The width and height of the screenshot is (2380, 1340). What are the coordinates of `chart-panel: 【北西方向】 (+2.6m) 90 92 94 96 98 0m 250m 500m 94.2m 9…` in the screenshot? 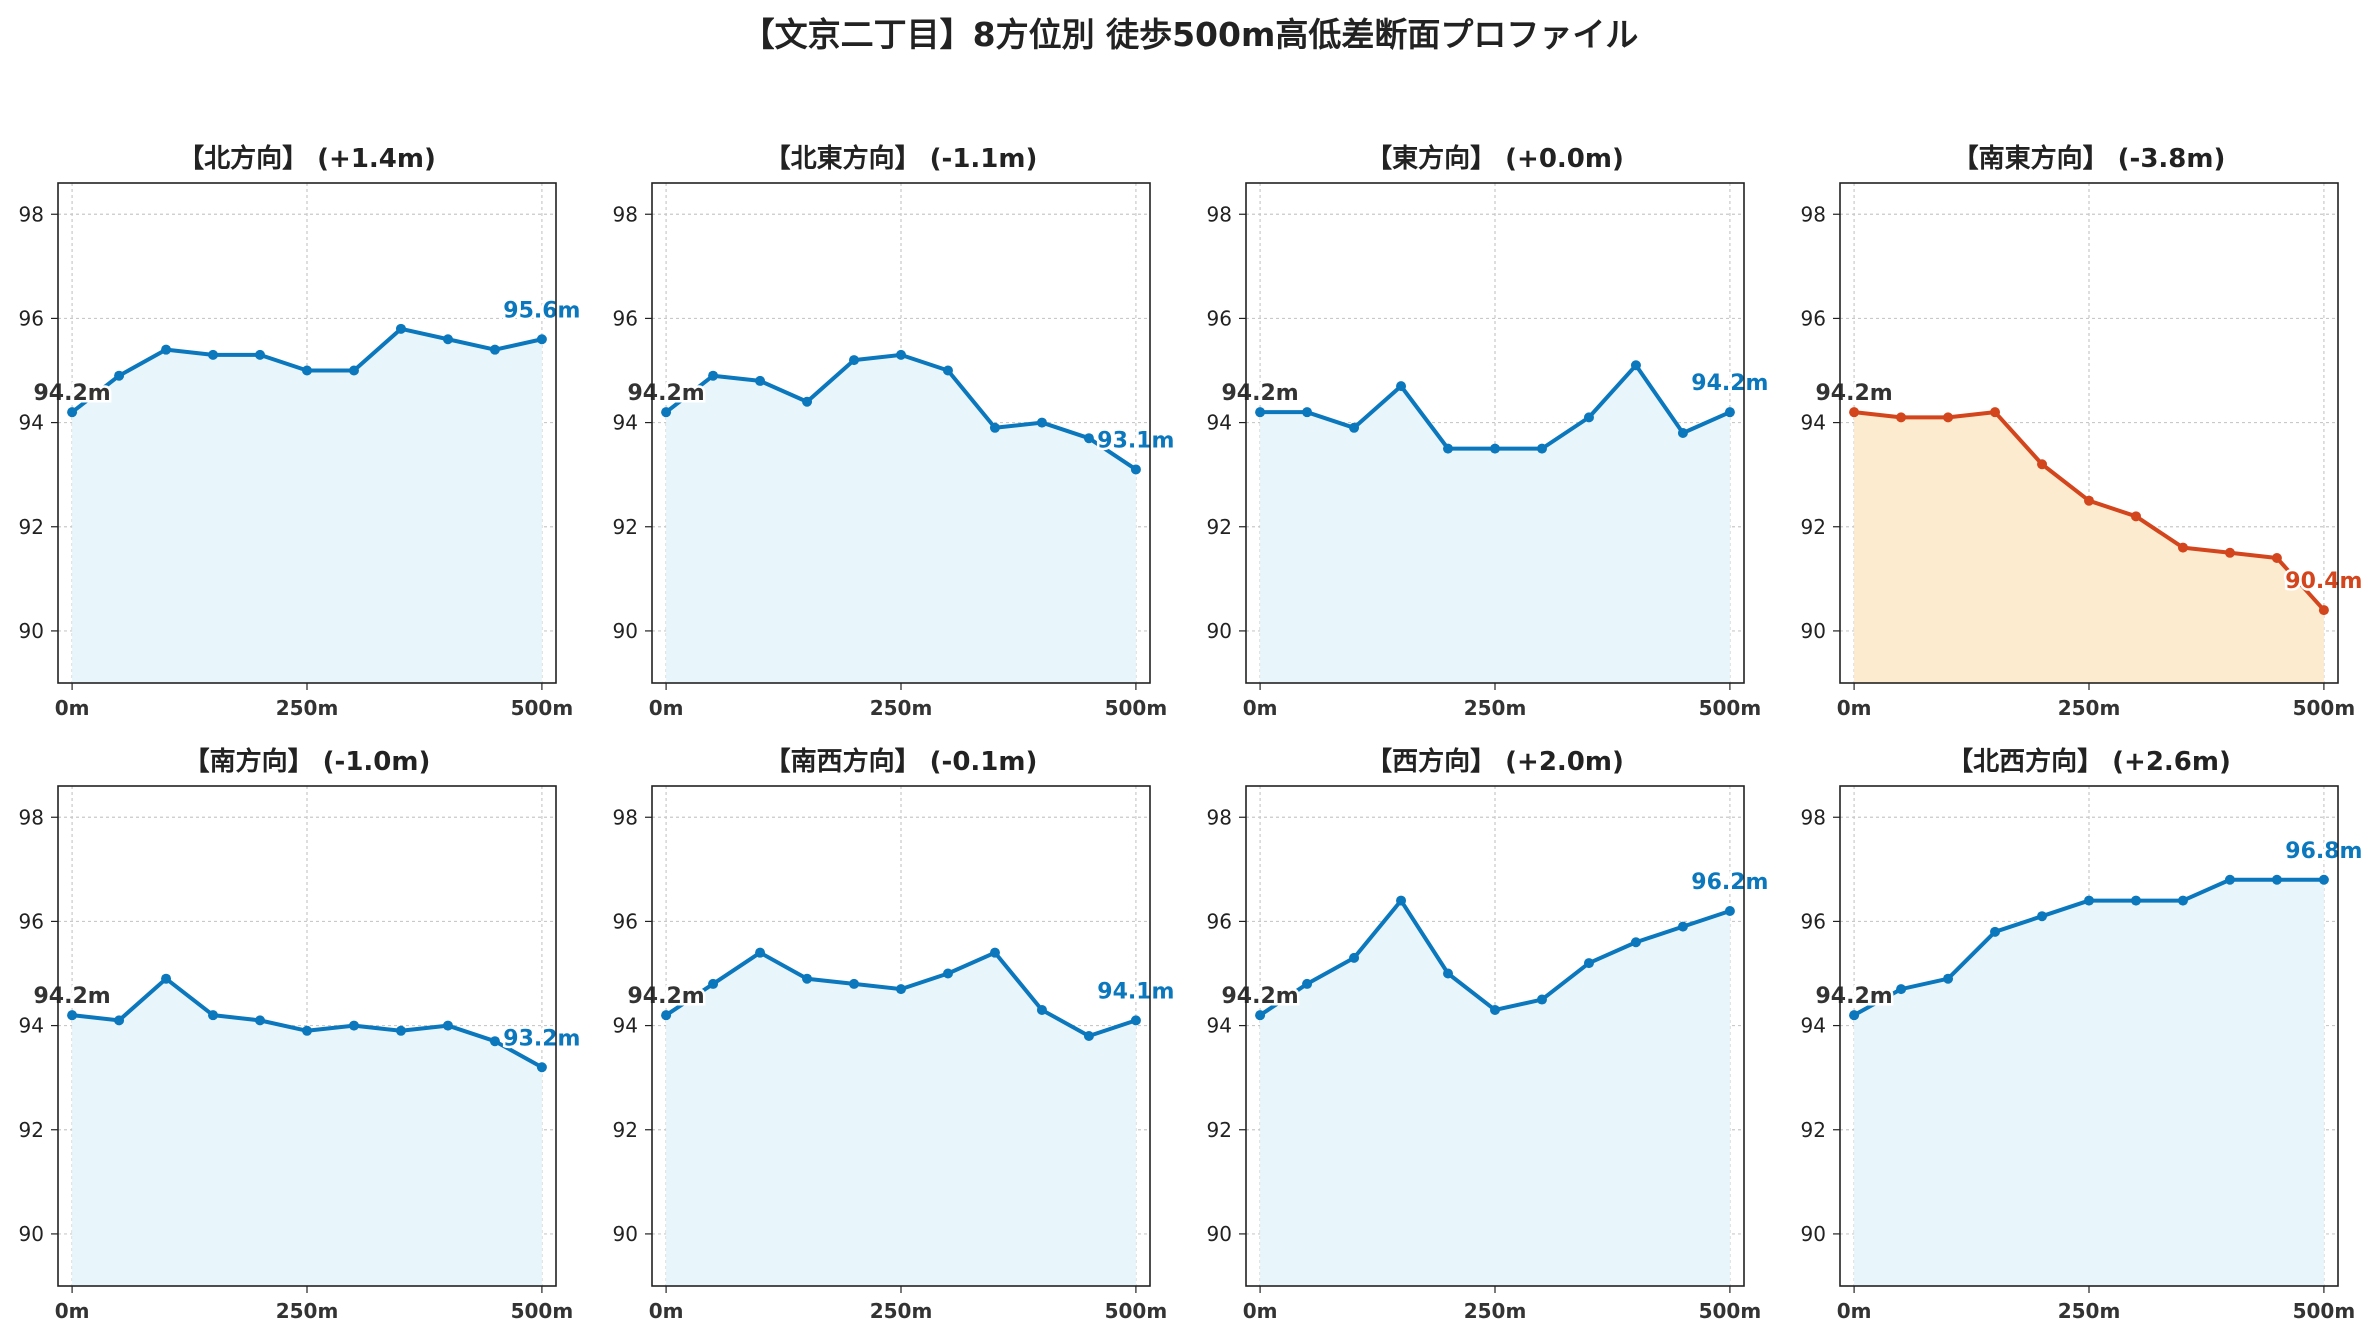 It's located at (2083, 1034).